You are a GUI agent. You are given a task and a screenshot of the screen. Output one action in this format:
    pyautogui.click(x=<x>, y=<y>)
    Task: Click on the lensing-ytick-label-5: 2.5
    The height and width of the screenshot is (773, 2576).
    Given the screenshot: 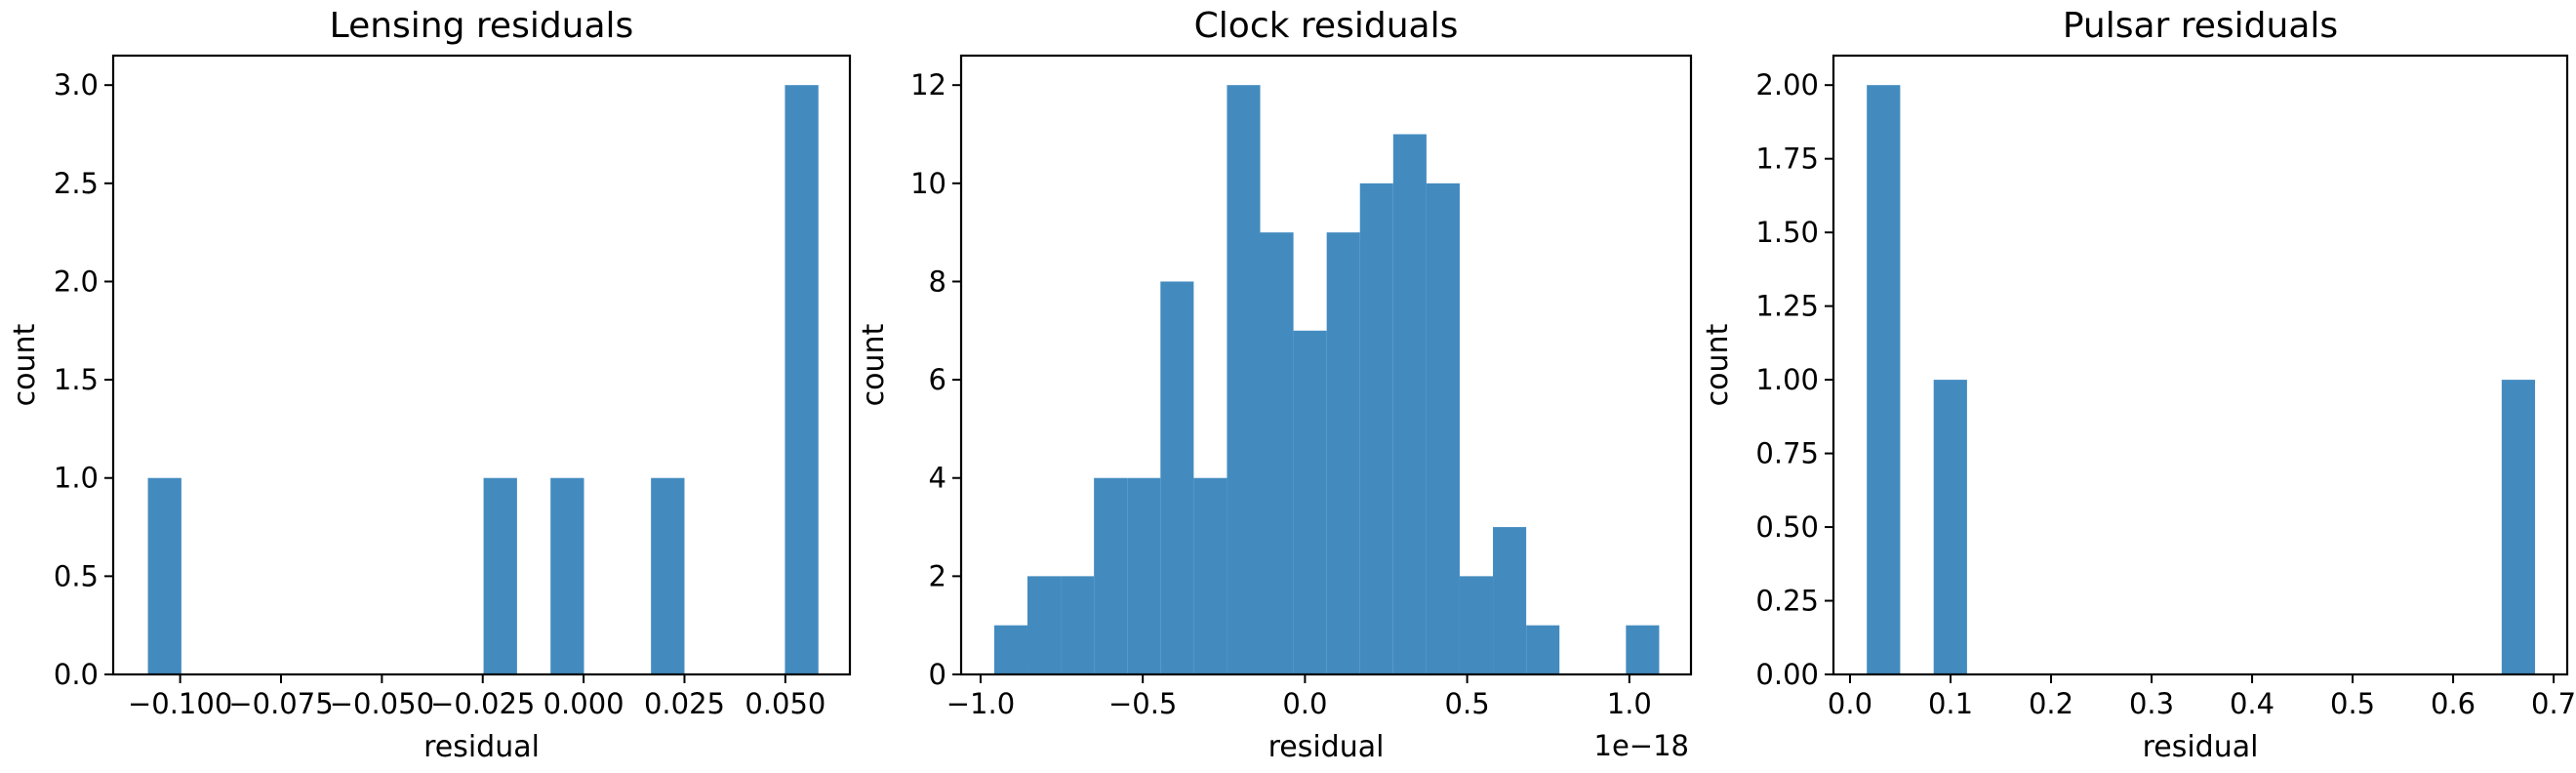 What is the action you would take?
    pyautogui.click(x=76, y=183)
    